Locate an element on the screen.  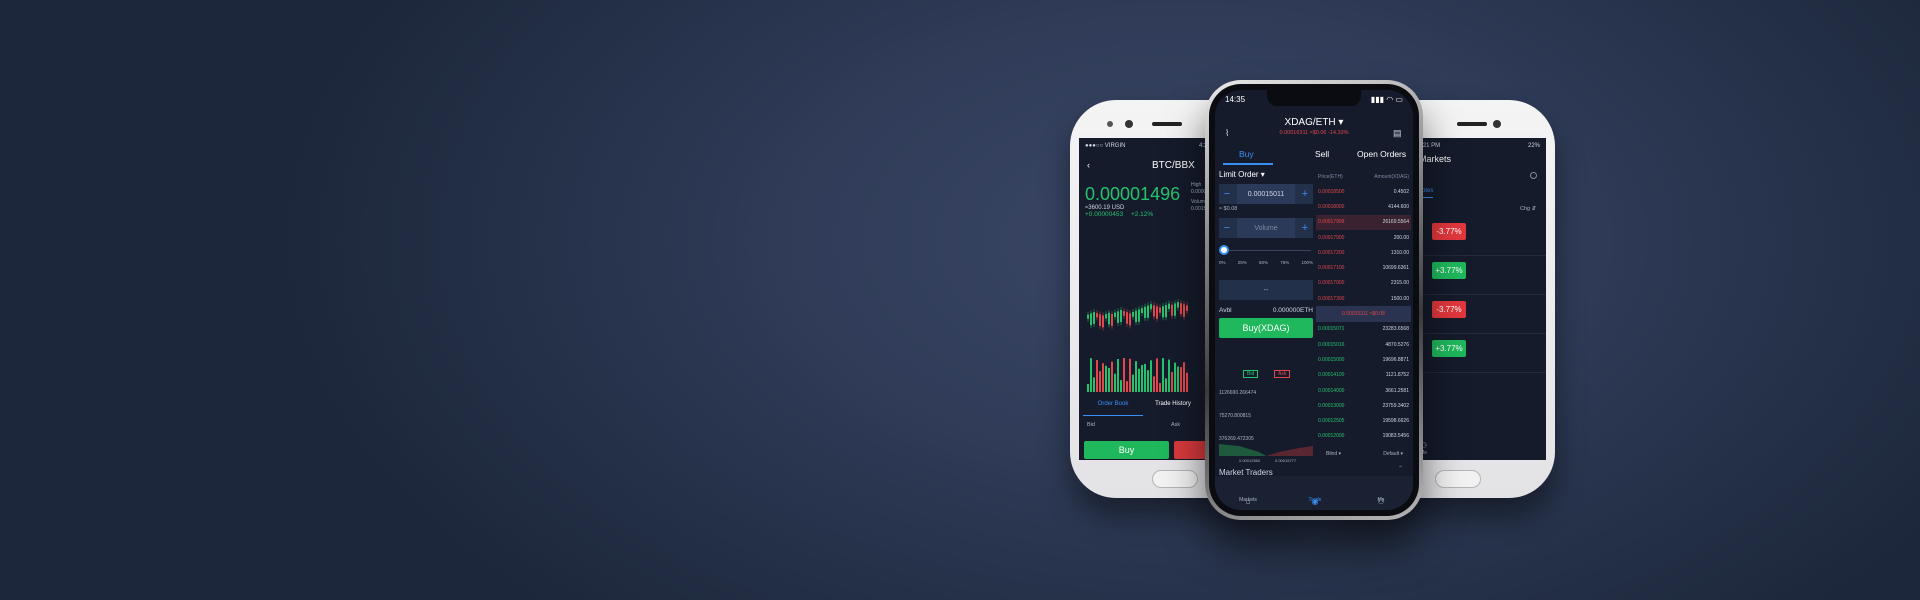
ob-price: 0.00017000 is located at coordinates (1331, 283).